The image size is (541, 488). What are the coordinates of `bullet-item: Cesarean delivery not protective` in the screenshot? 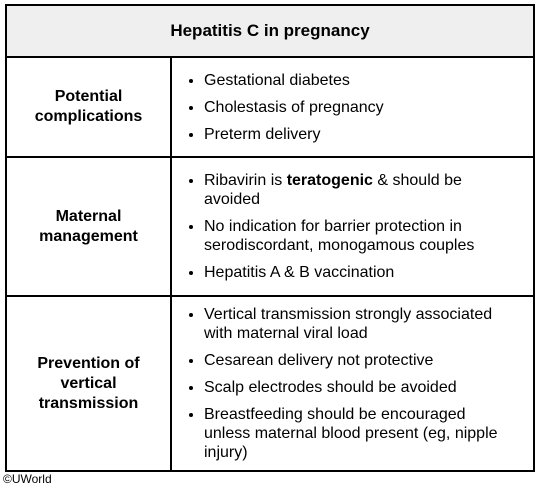 It's located at (359, 360).